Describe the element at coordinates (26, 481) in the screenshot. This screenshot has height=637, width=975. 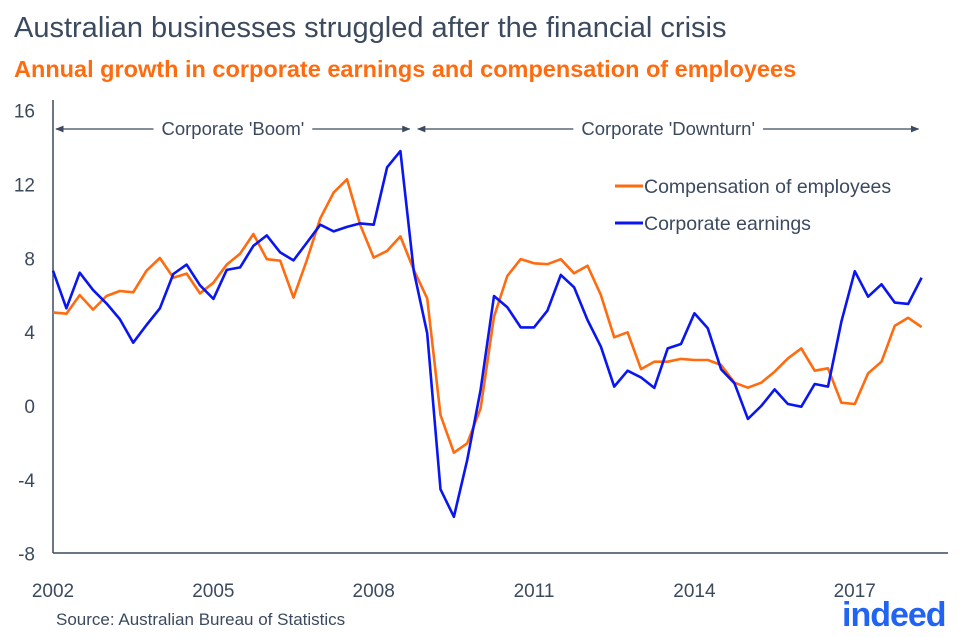
I see `y-tick-label: -4` at that location.